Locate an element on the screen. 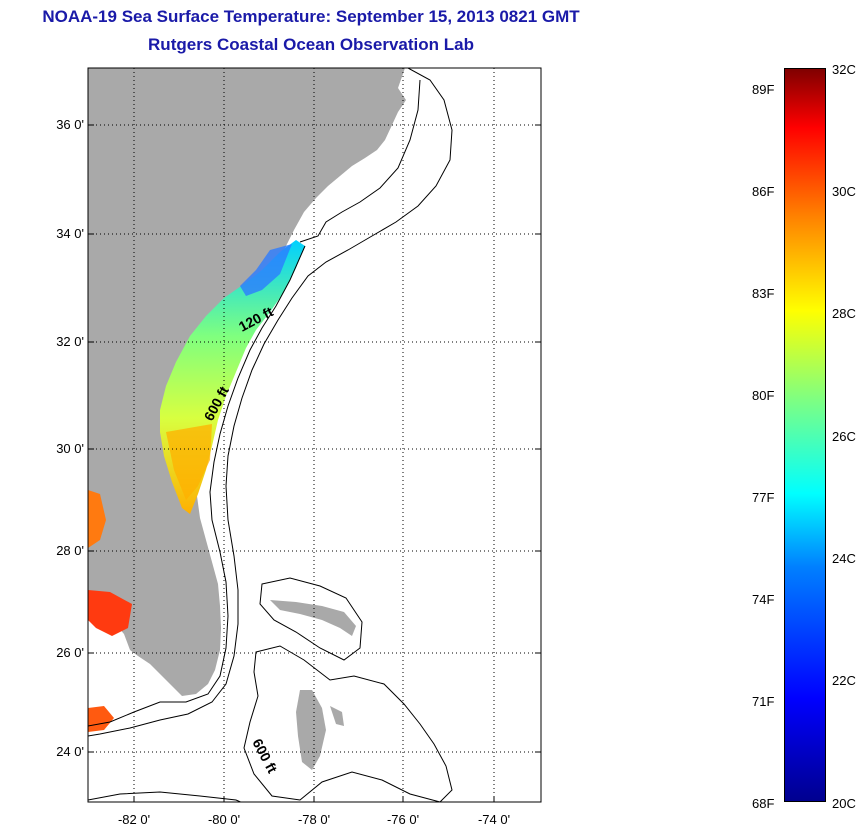 The height and width of the screenshot is (832, 865). colorbar-fahrenheit-label: 89F is located at coordinates (763, 89).